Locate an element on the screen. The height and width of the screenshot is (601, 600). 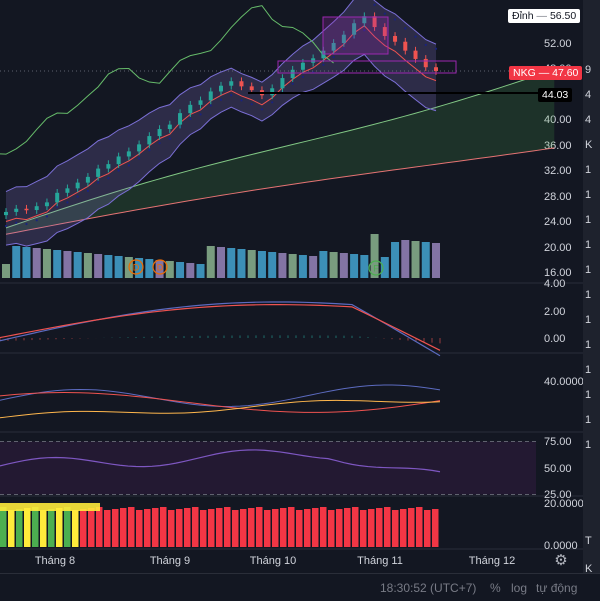
oscillator-tick-label: 20.0000 is located at coordinates (563, 504).